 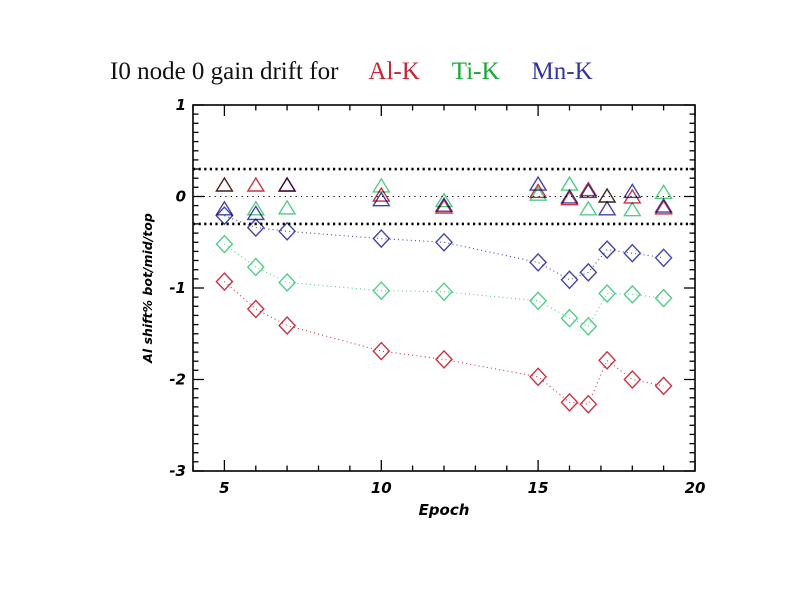 I want to click on series-mn-k-diamond, so click(x=444, y=248).